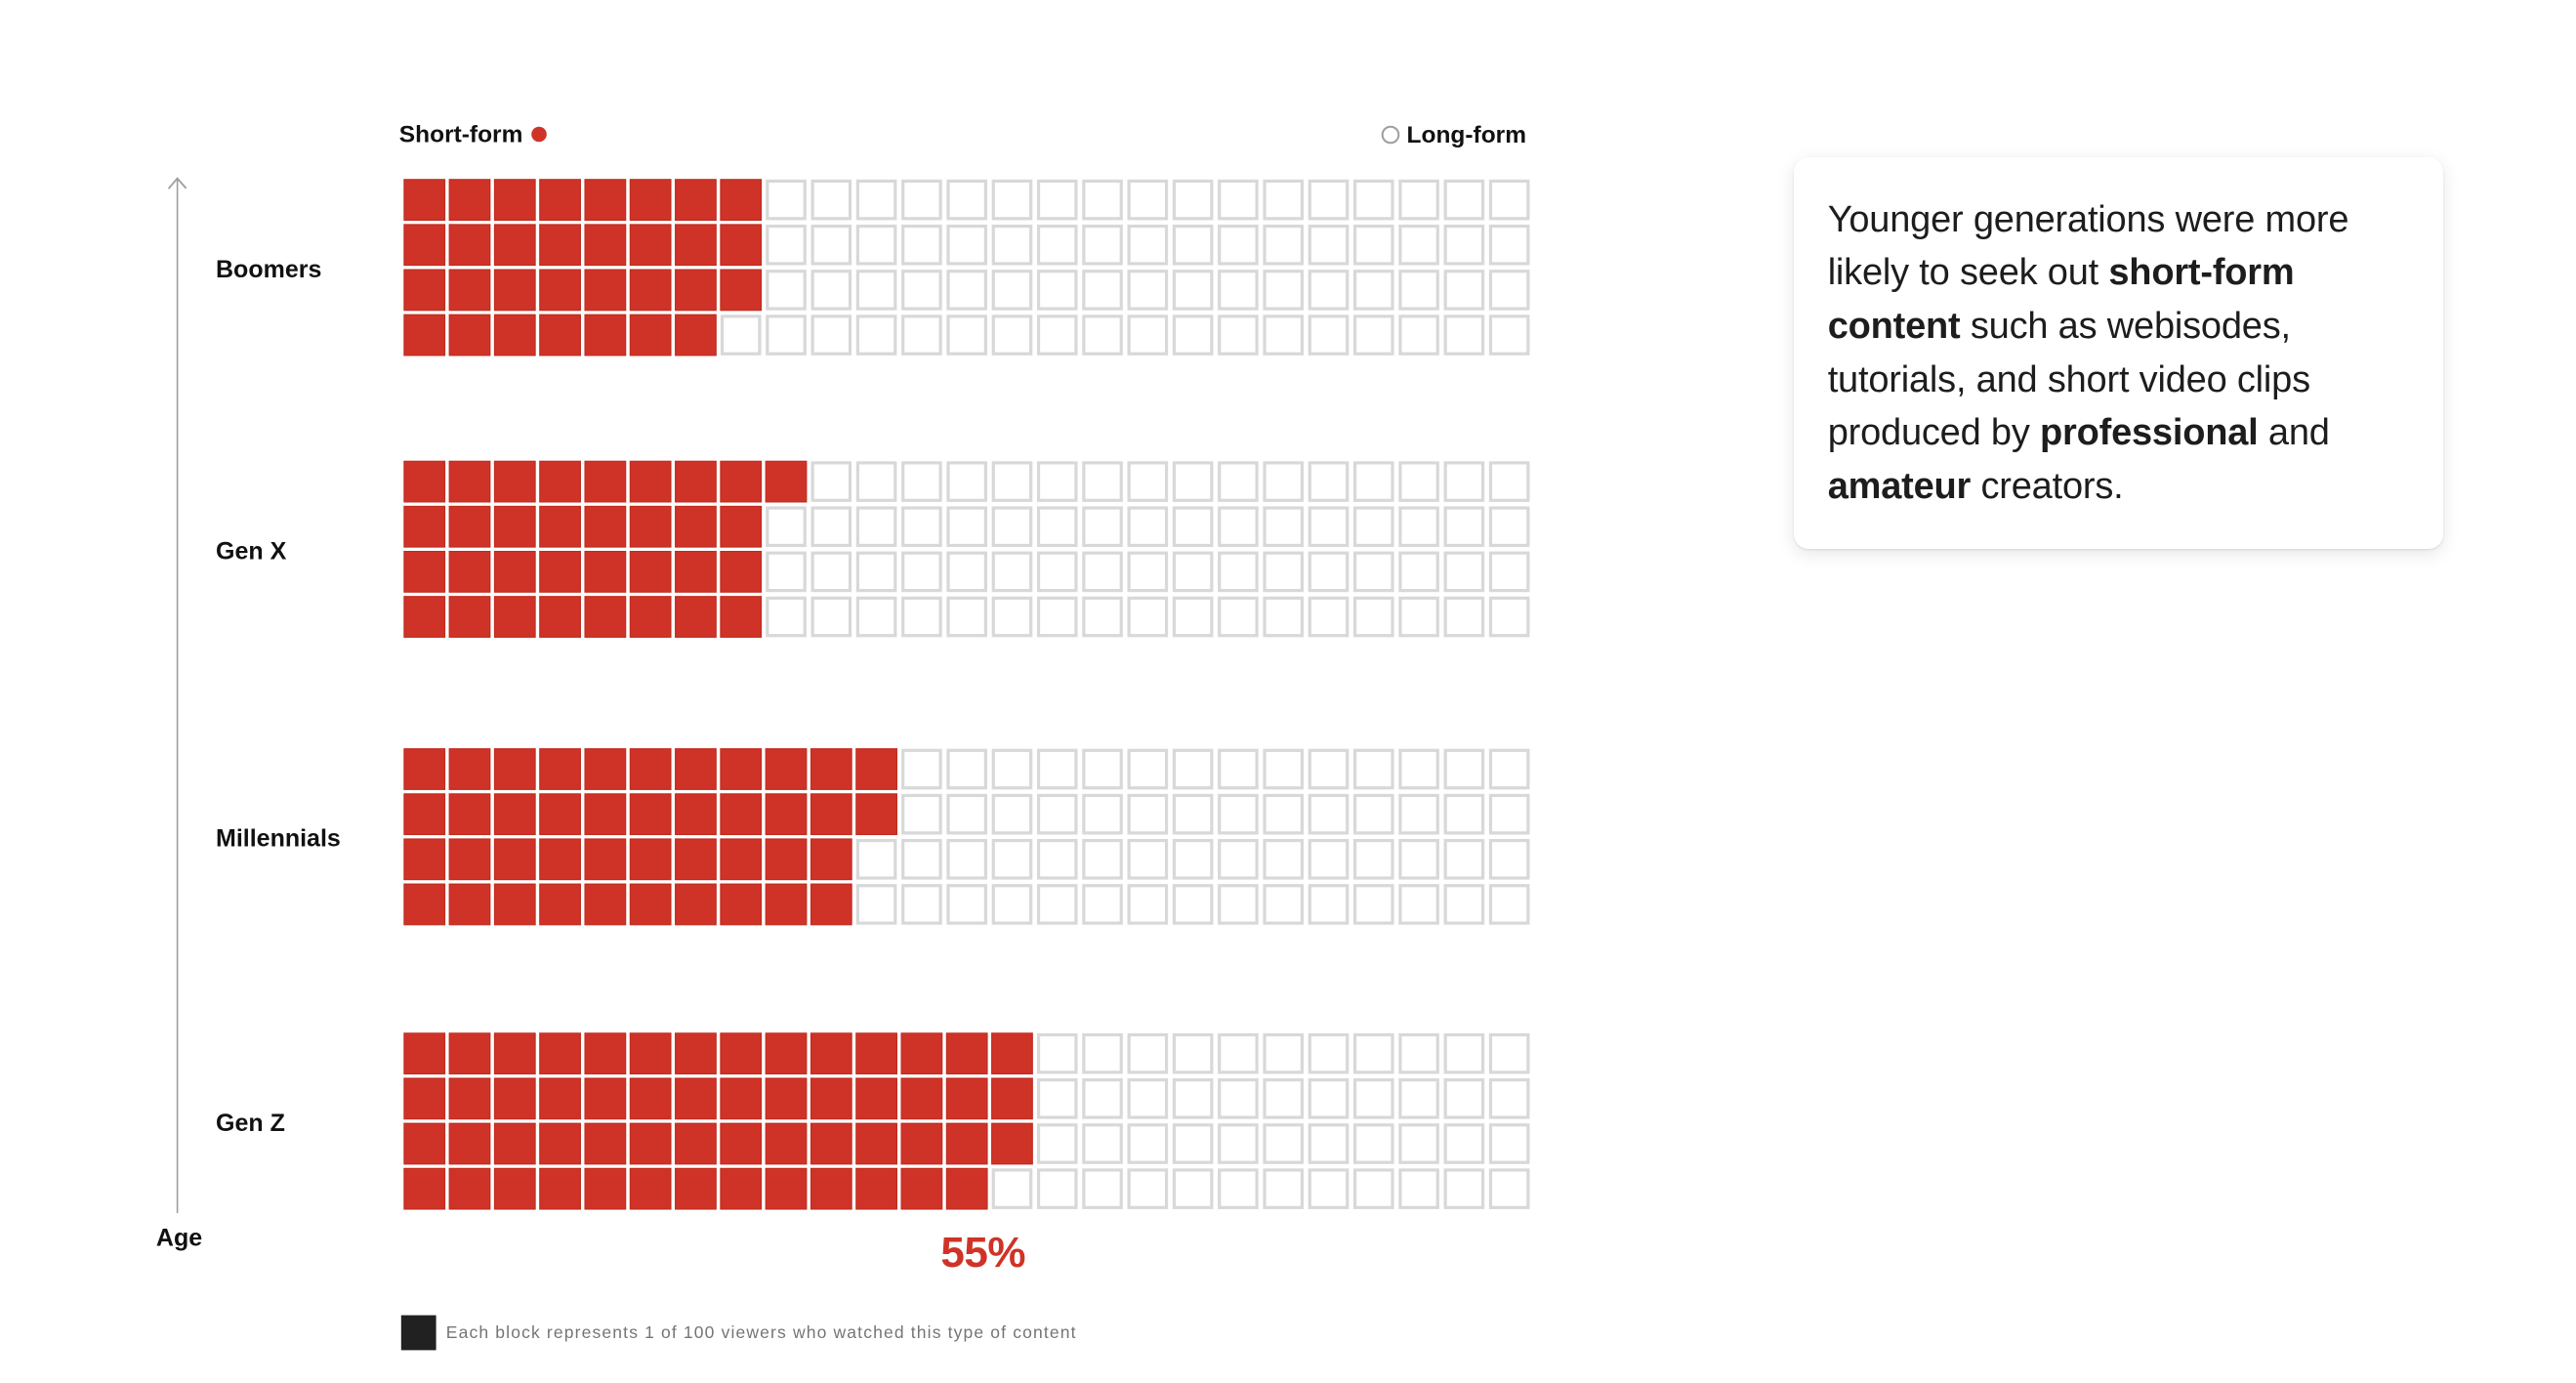  I want to click on svg-text: Long-form, so click(1466, 135).